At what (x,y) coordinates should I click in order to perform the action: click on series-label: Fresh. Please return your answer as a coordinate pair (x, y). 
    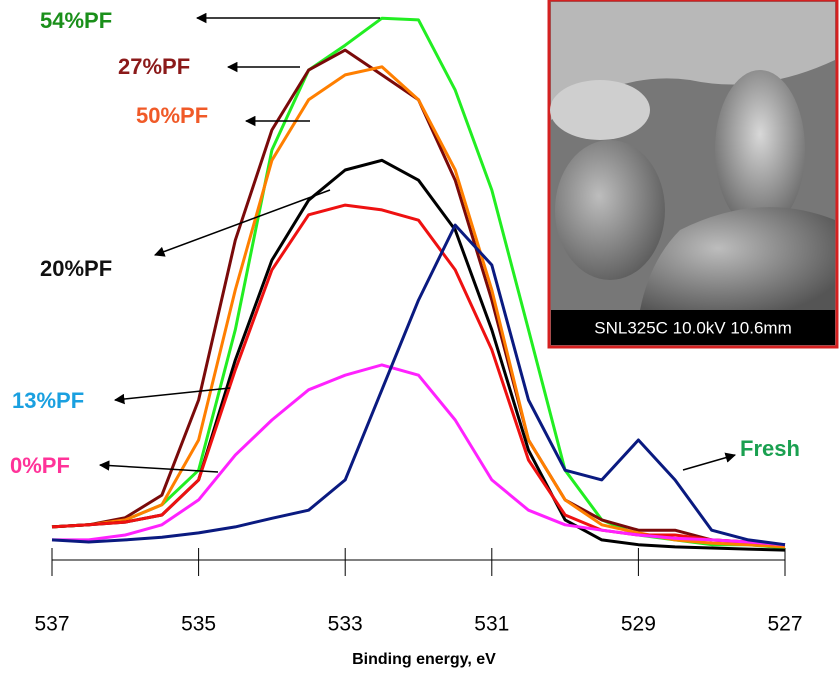
    Looking at the image, I should click on (770, 448).